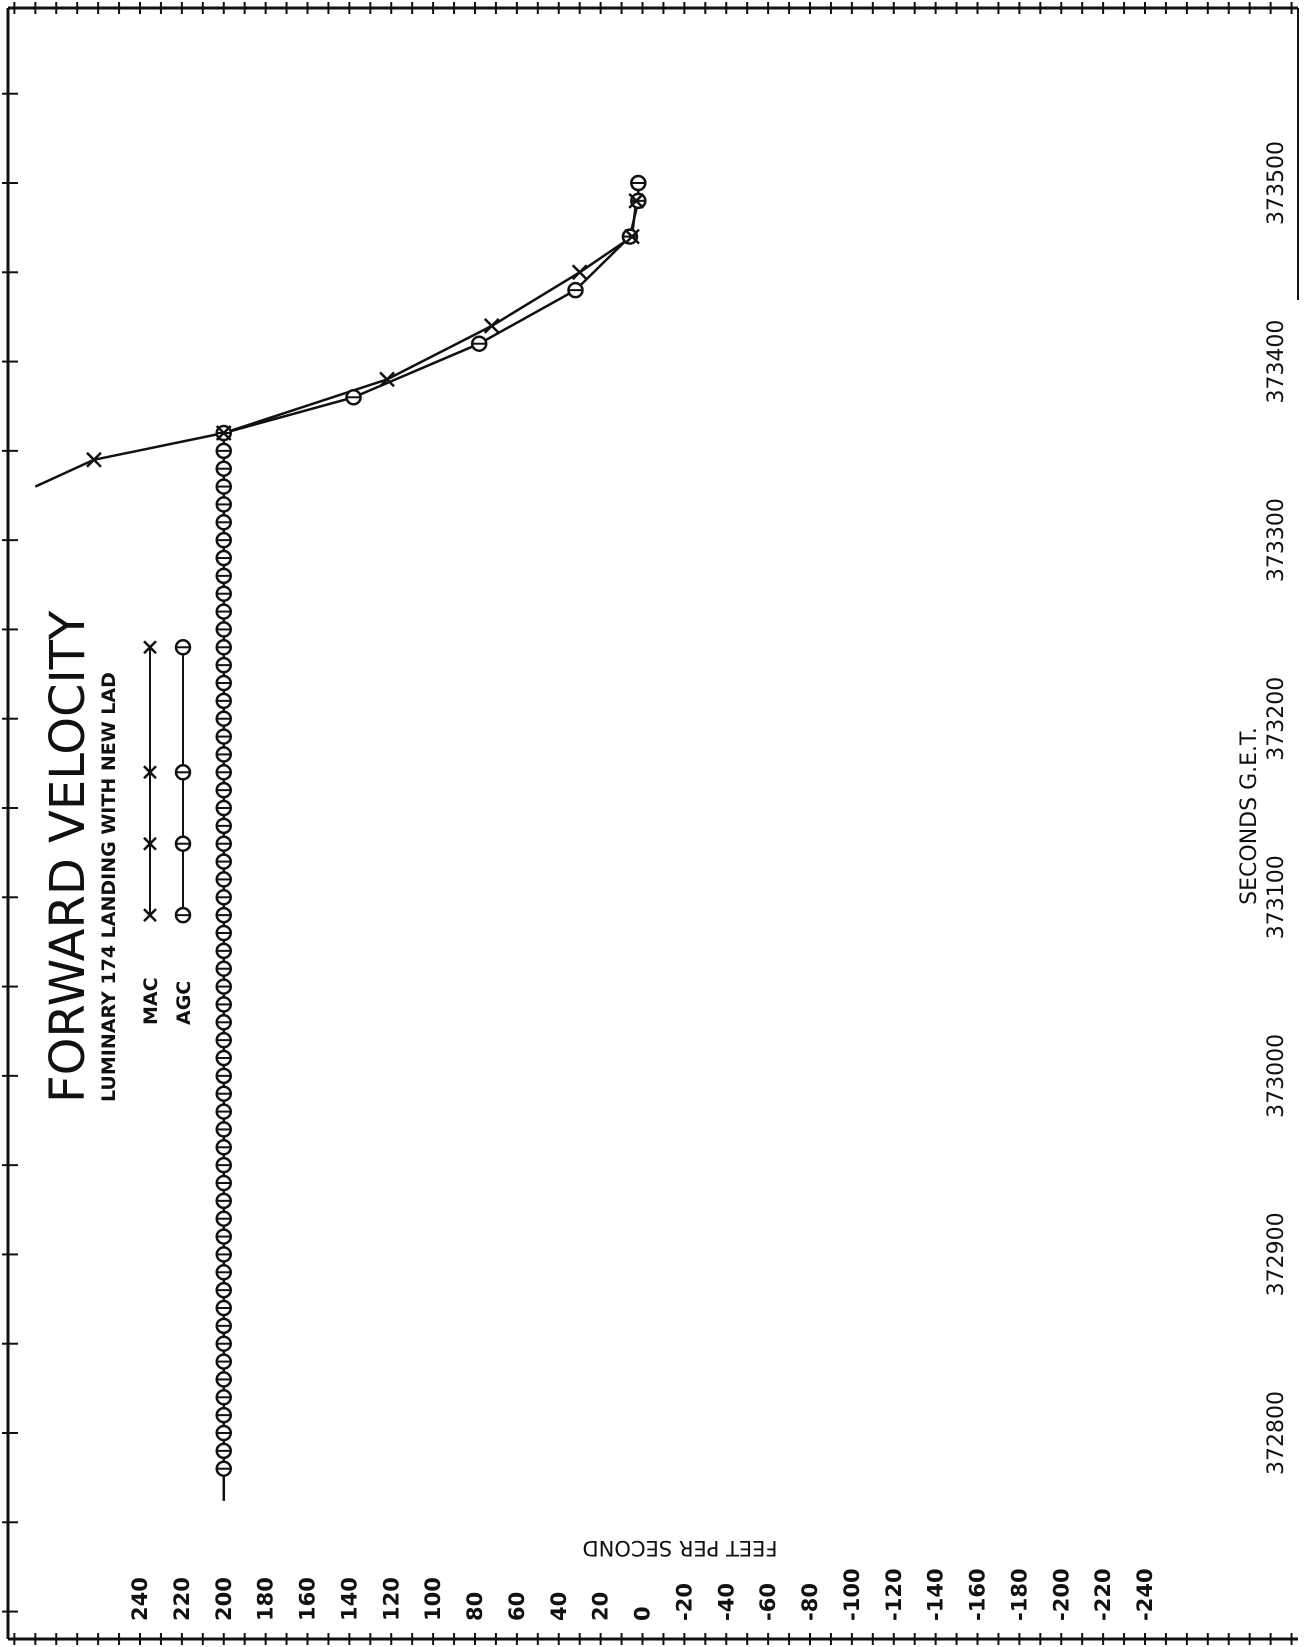  I want to click on y-tick-label: 140, so click(349, 1599).